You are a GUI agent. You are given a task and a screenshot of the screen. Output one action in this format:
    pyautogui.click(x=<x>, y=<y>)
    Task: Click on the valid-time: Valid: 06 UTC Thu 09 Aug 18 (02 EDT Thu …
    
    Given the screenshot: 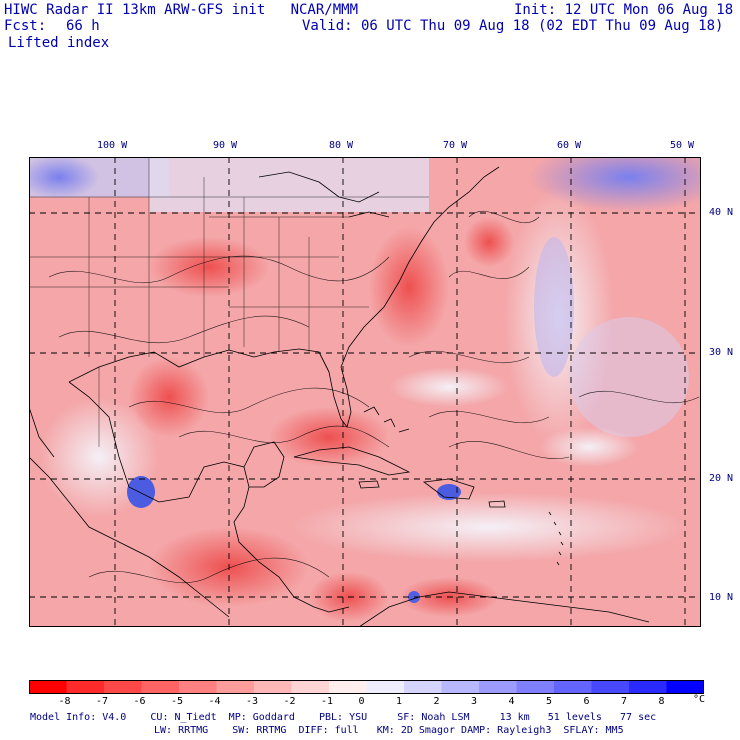 What is the action you would take?
    pyautogui.click(x=513, y=26)
    